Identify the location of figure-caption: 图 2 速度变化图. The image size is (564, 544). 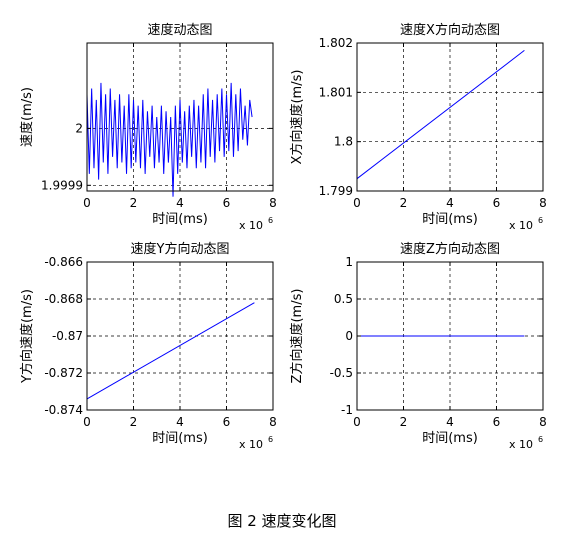
(282, 521).